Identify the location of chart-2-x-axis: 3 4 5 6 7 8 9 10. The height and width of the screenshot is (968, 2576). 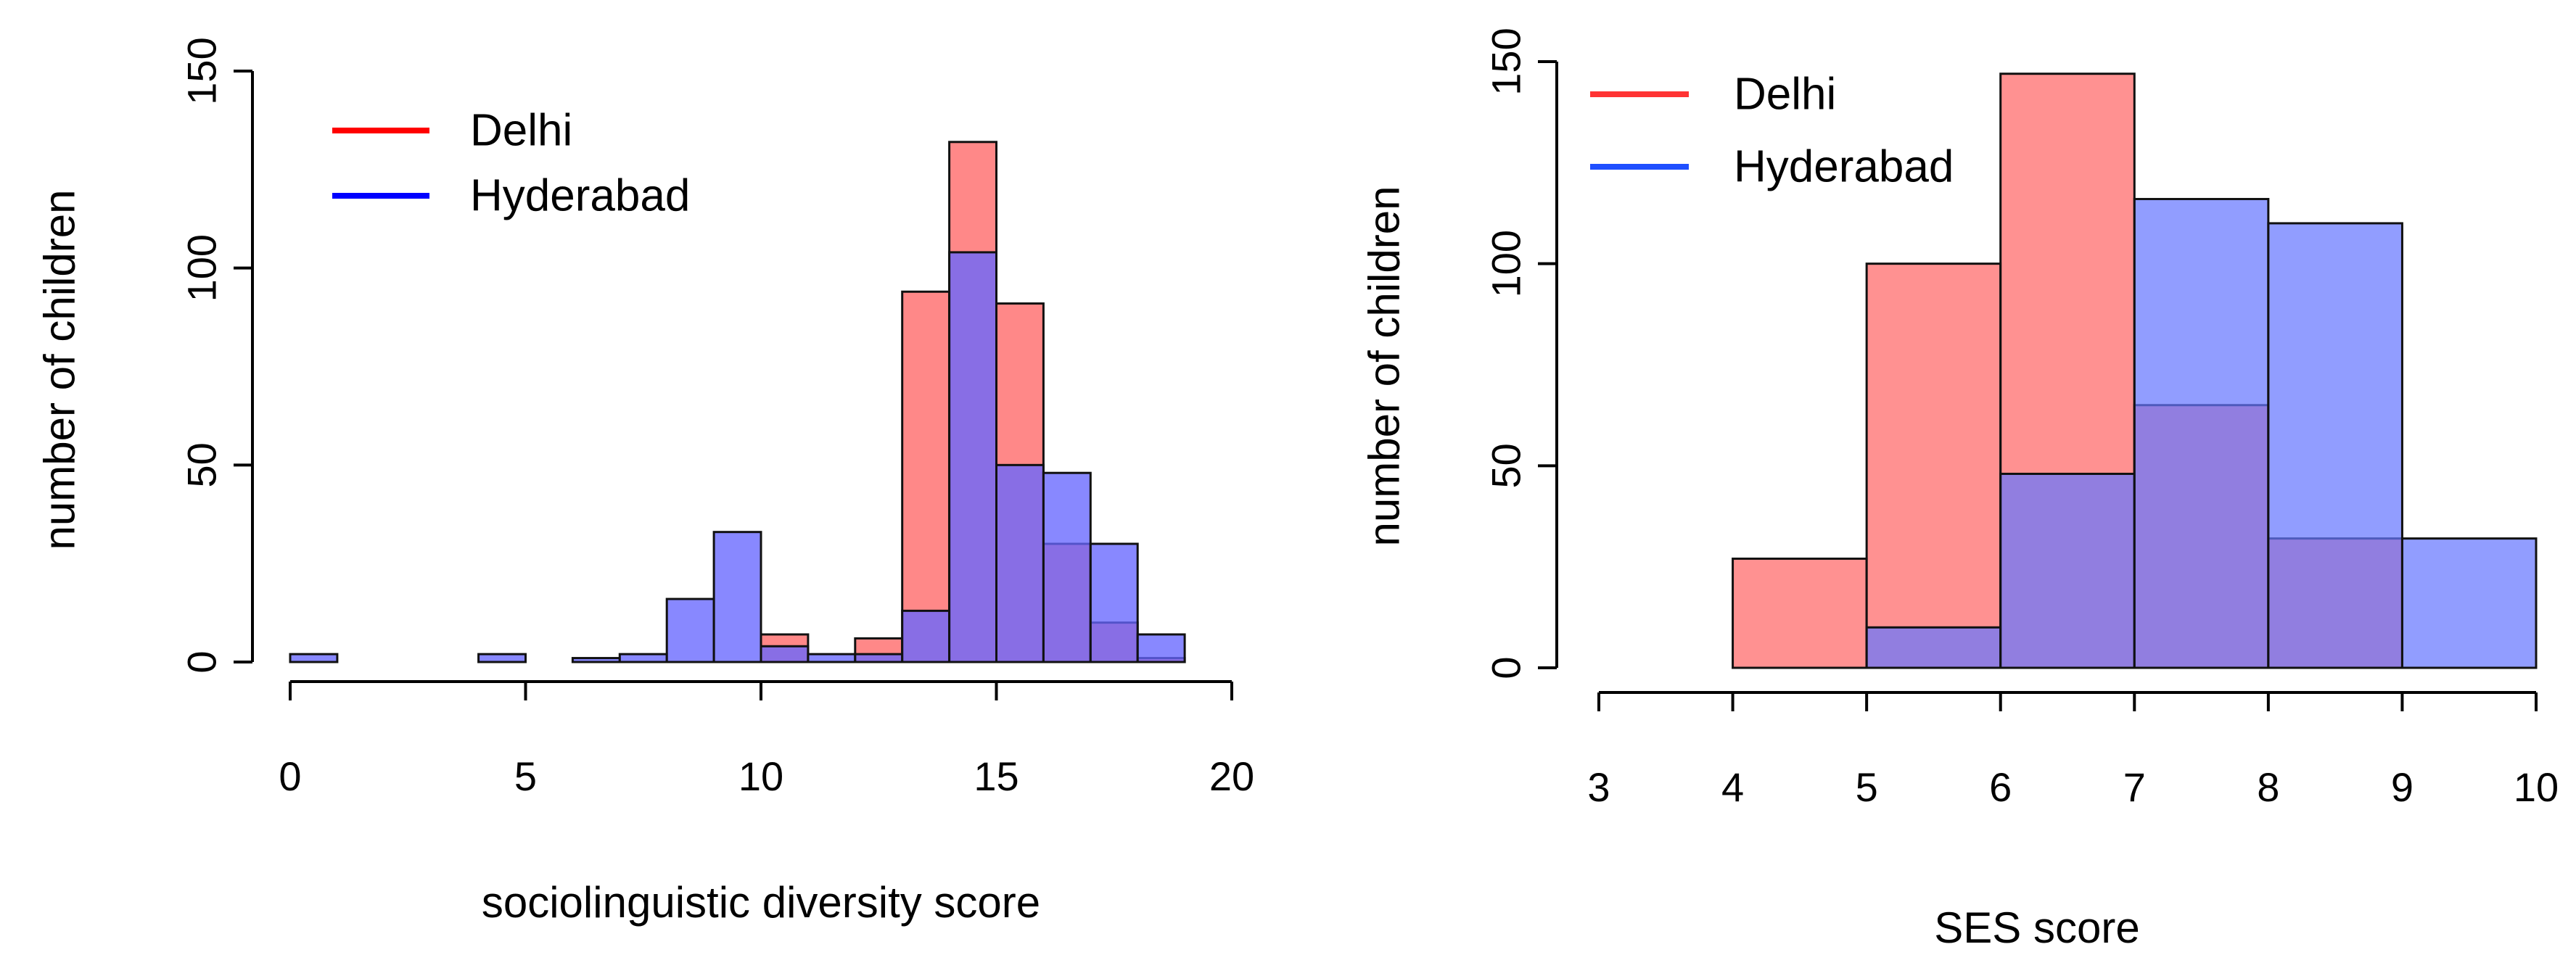
(2073, 750).